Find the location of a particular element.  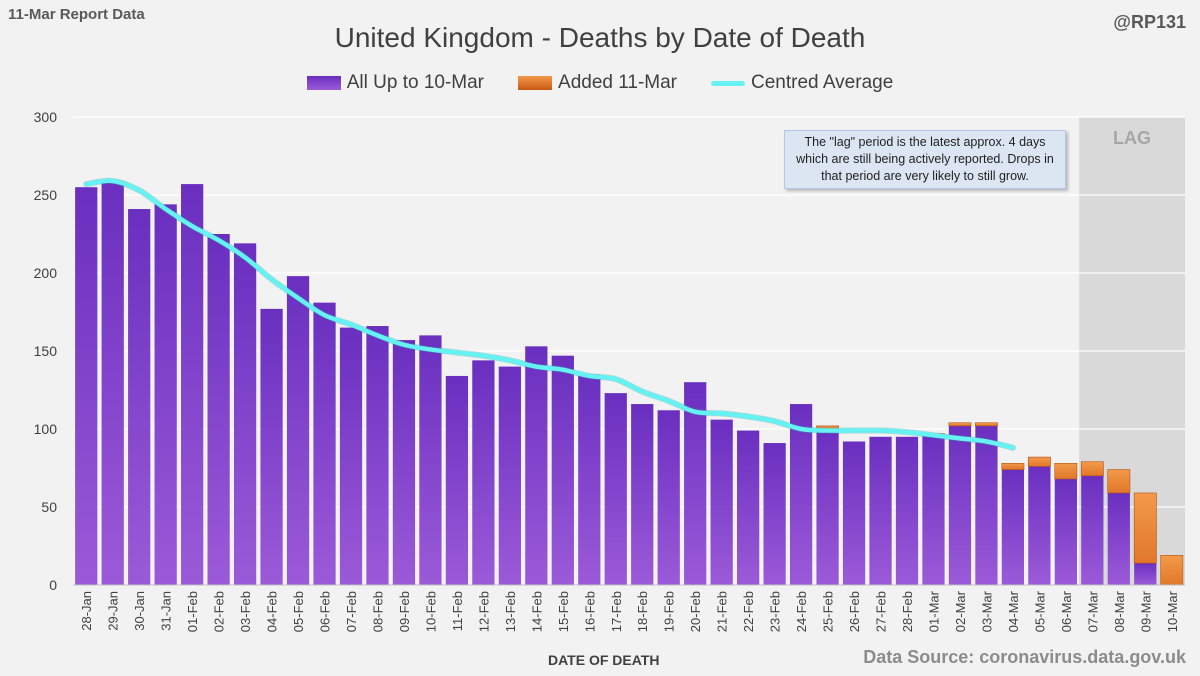

x-tick-label: 10-Mar is located at coordinates (1172, 611).